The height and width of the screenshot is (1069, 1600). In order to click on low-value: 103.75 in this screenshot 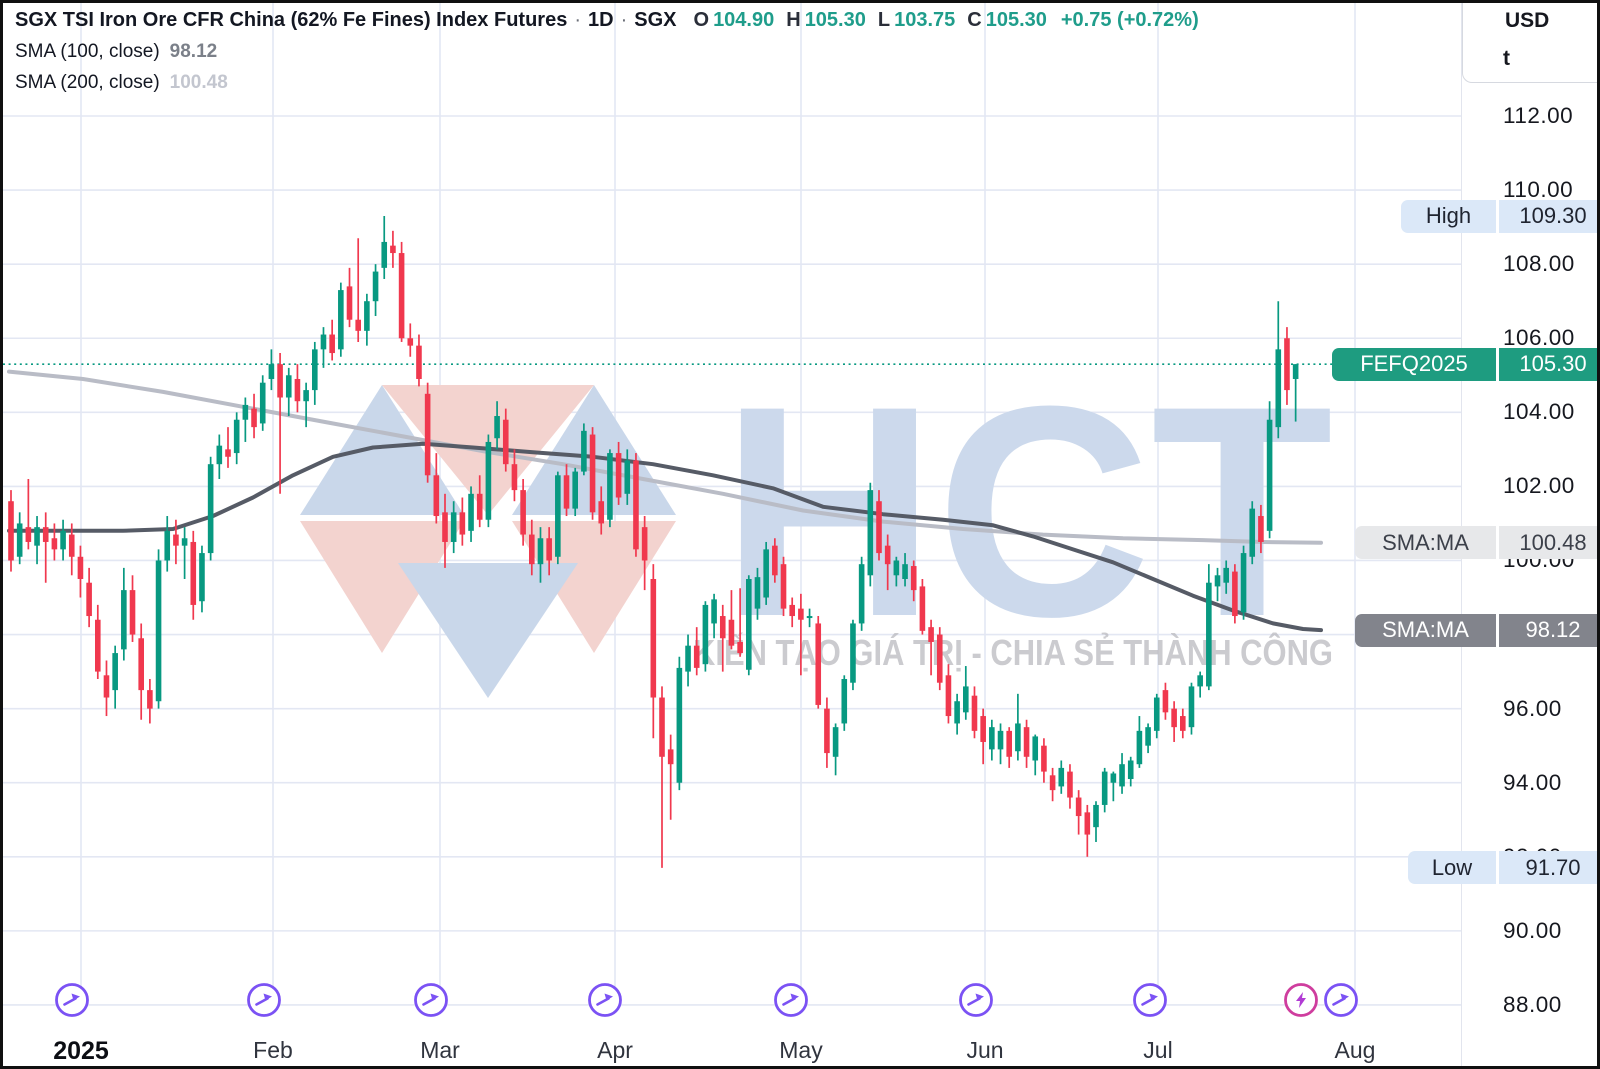, I will do `click(925, 20)`.